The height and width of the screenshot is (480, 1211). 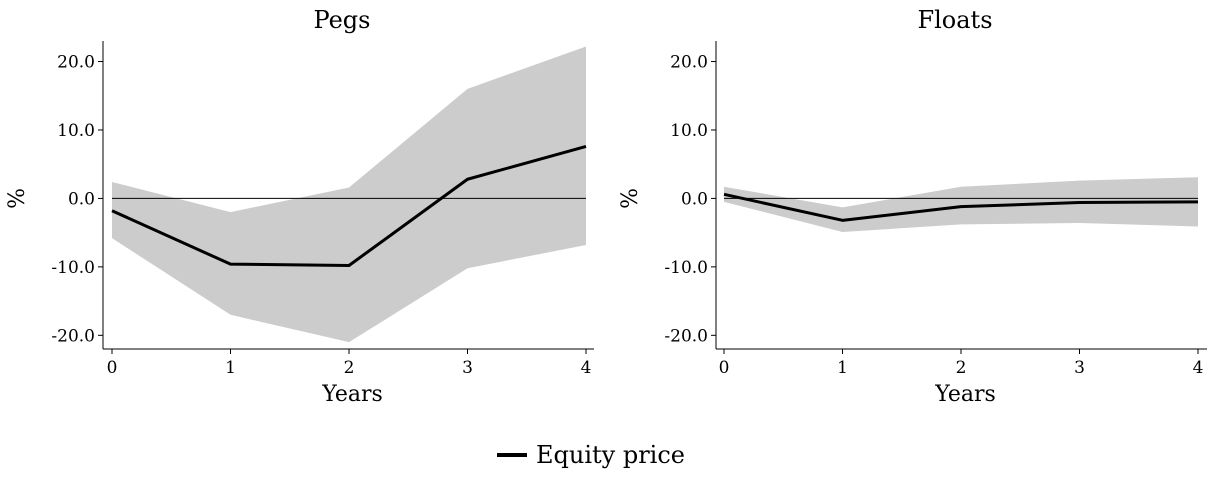 What do you see at coordinates (342, 20) in the screenshot?
I see `chart-title: Pegs` at bounding box center [342, 20].